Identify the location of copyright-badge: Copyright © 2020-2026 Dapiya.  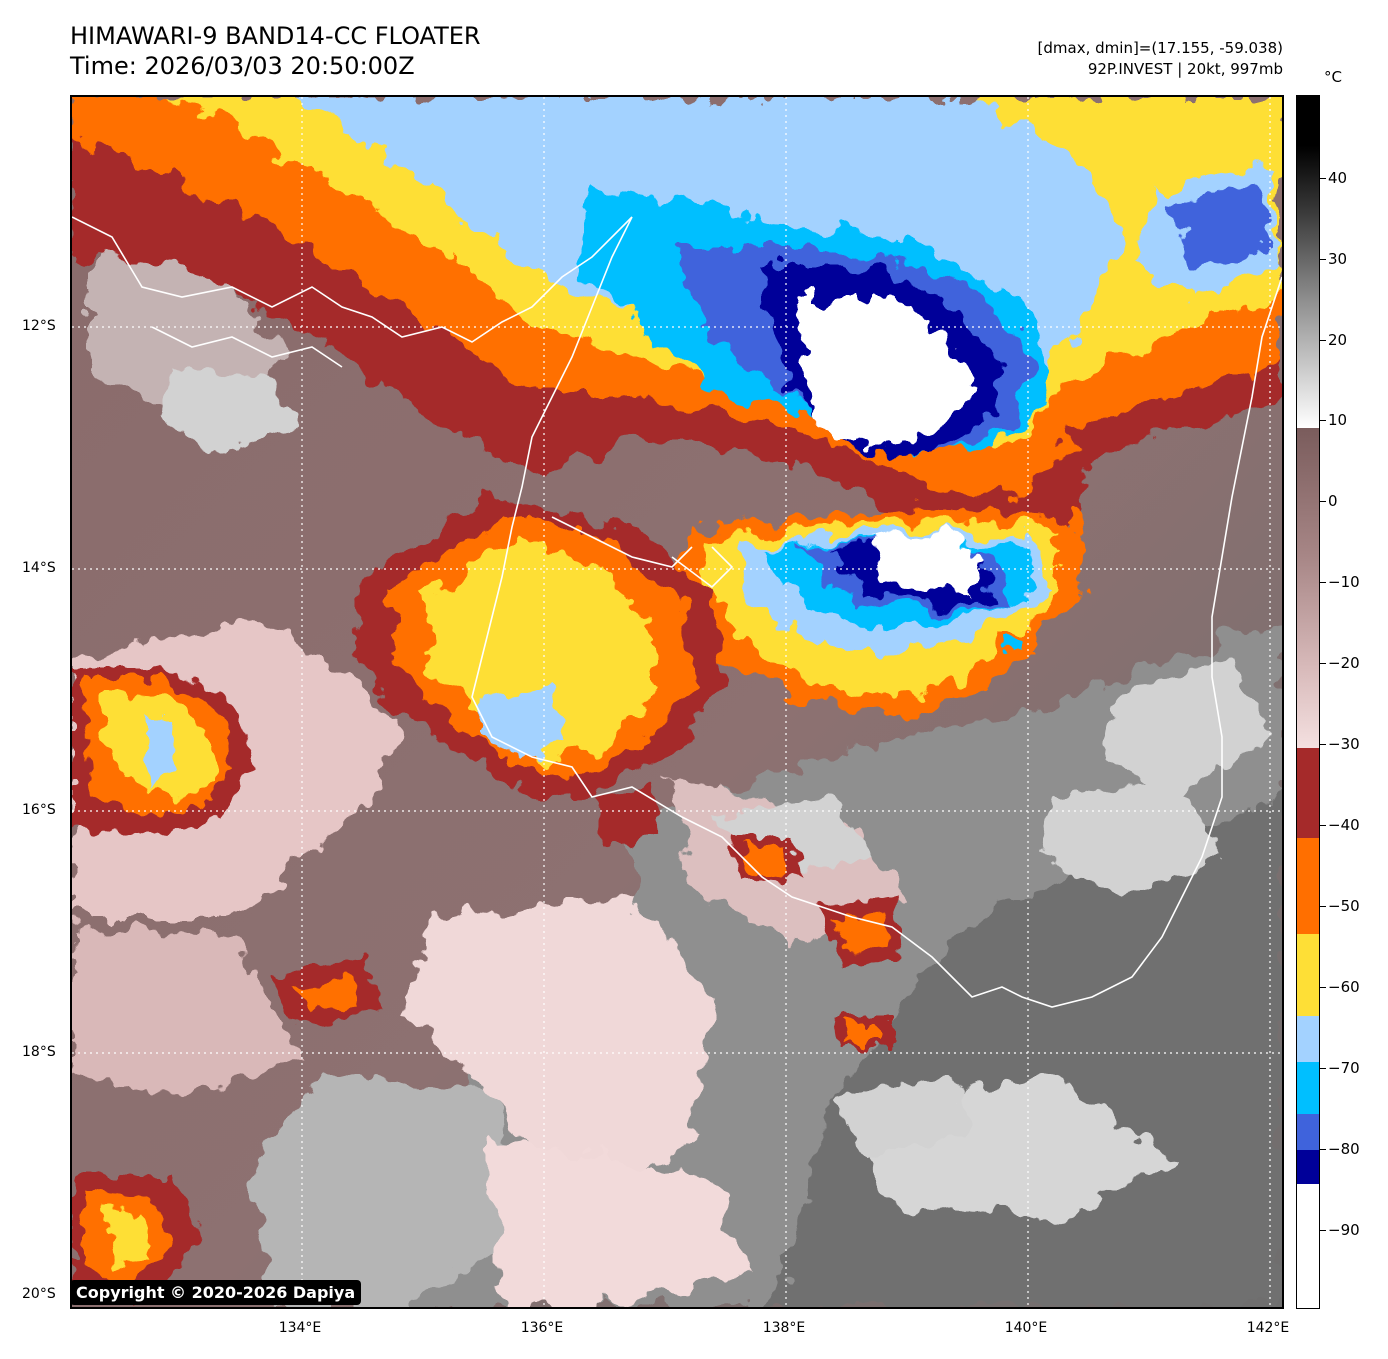
(216, 1292).